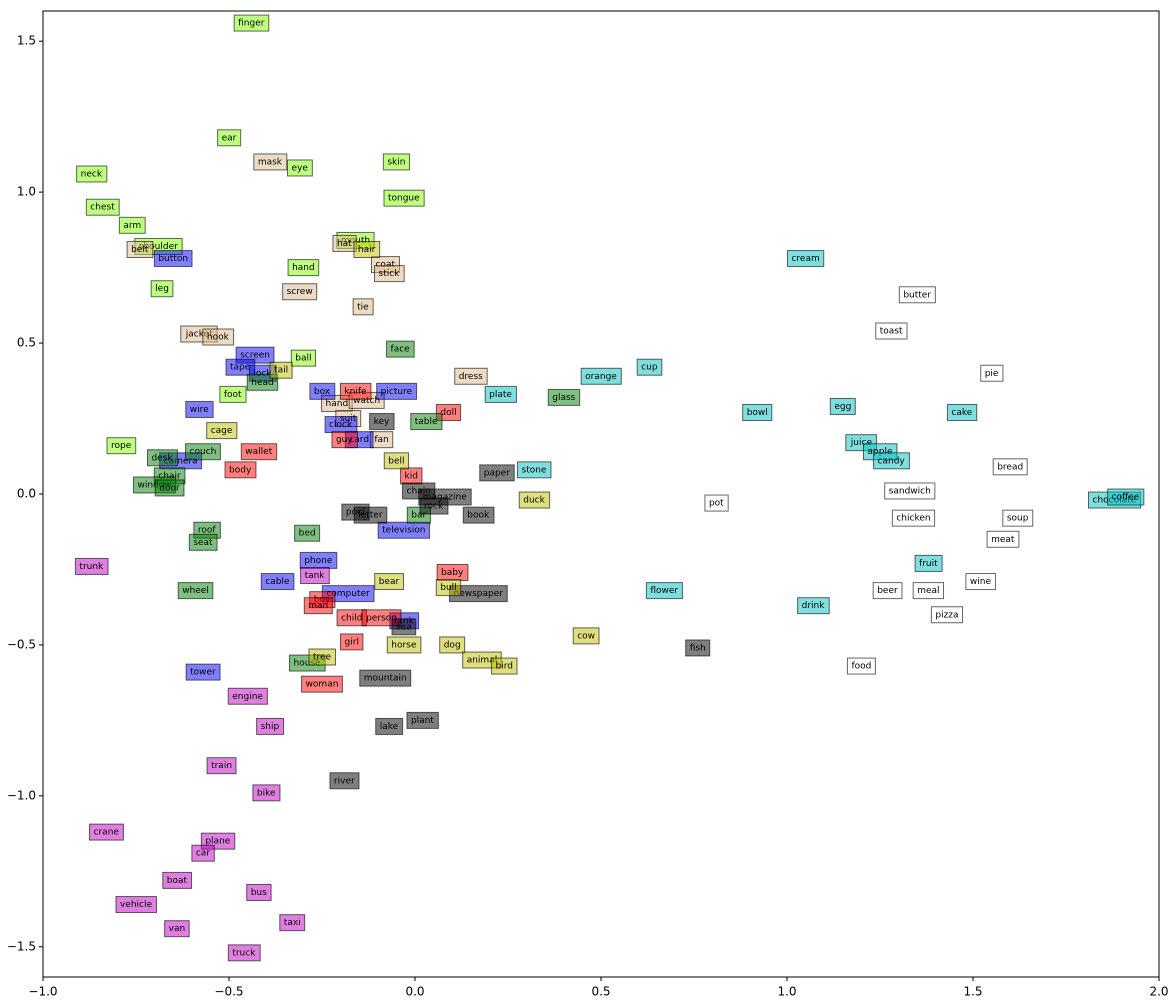 This screenshot has width=1175, height=1003. Describe the element at coordinates (534, 501) in the screenshot. I see `point-label: duck` at that location.